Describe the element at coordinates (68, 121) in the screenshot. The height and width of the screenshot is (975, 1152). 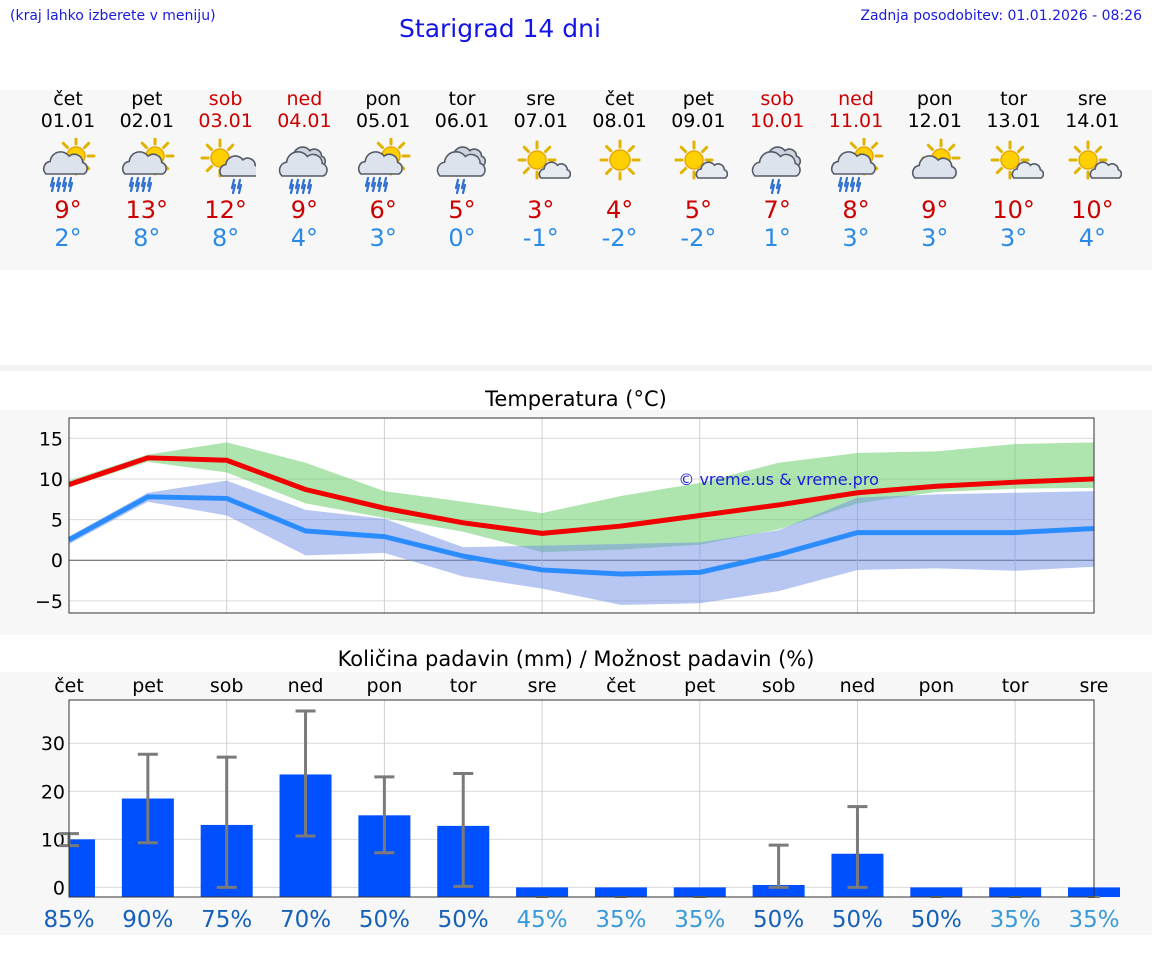
I see `day-date: 01.01` at that location.